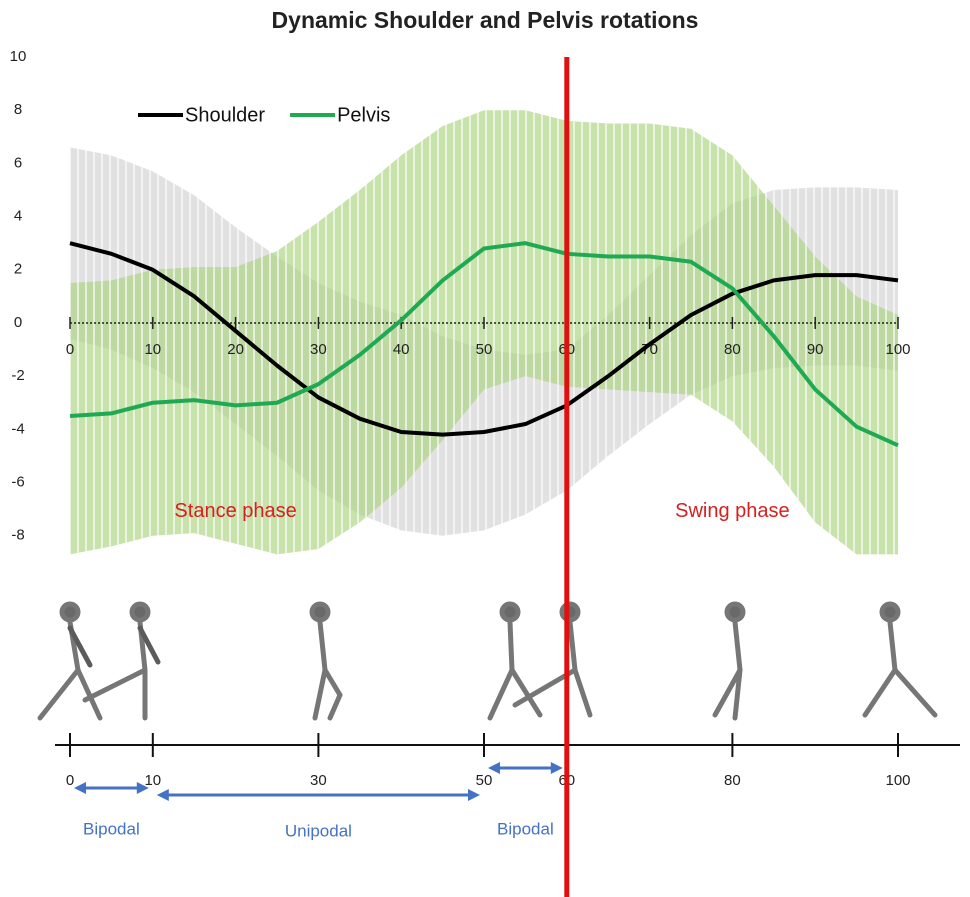 This screenshot has width=970, height=897. I want to click on x-tick-label: 50, so click(484, 349).